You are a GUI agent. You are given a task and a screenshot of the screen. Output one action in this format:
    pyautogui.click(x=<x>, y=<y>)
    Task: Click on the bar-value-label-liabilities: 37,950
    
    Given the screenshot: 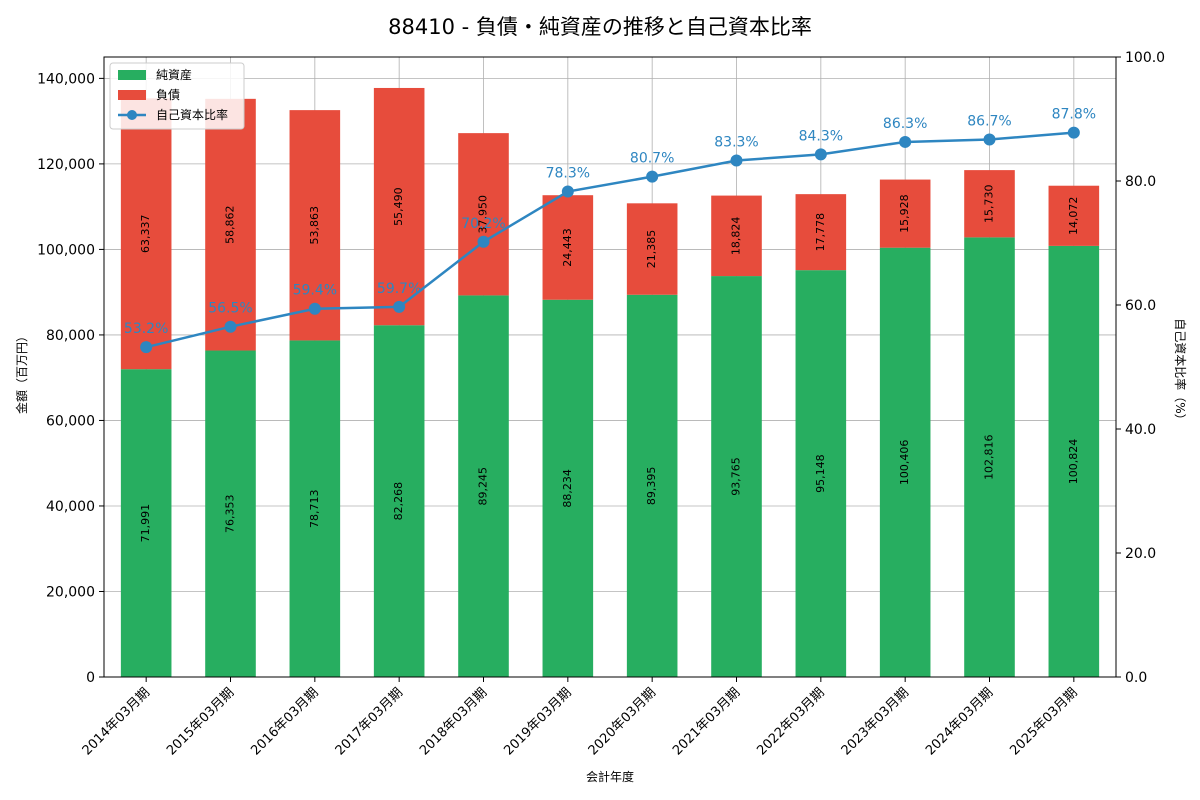 What is the action you would take?
    pyautogui.click(x=483, y=214)
    